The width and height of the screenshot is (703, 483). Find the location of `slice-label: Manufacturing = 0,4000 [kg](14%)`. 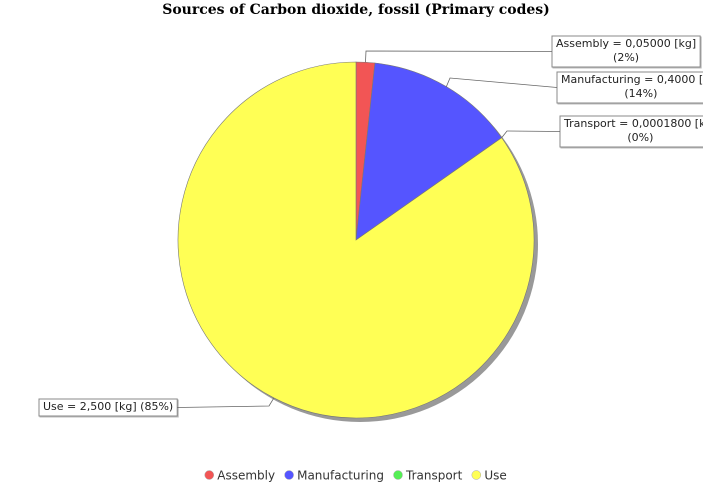

slice-label: Manufacturing = 0,4000 [kg](14%) is located at coordinates (629, 87).